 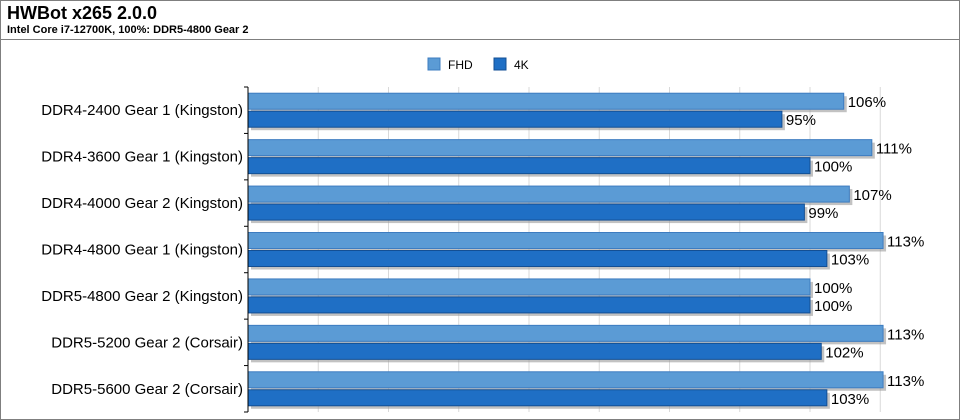 I want to click on legend-label-4k: 4K, so click(x=521, y=65).